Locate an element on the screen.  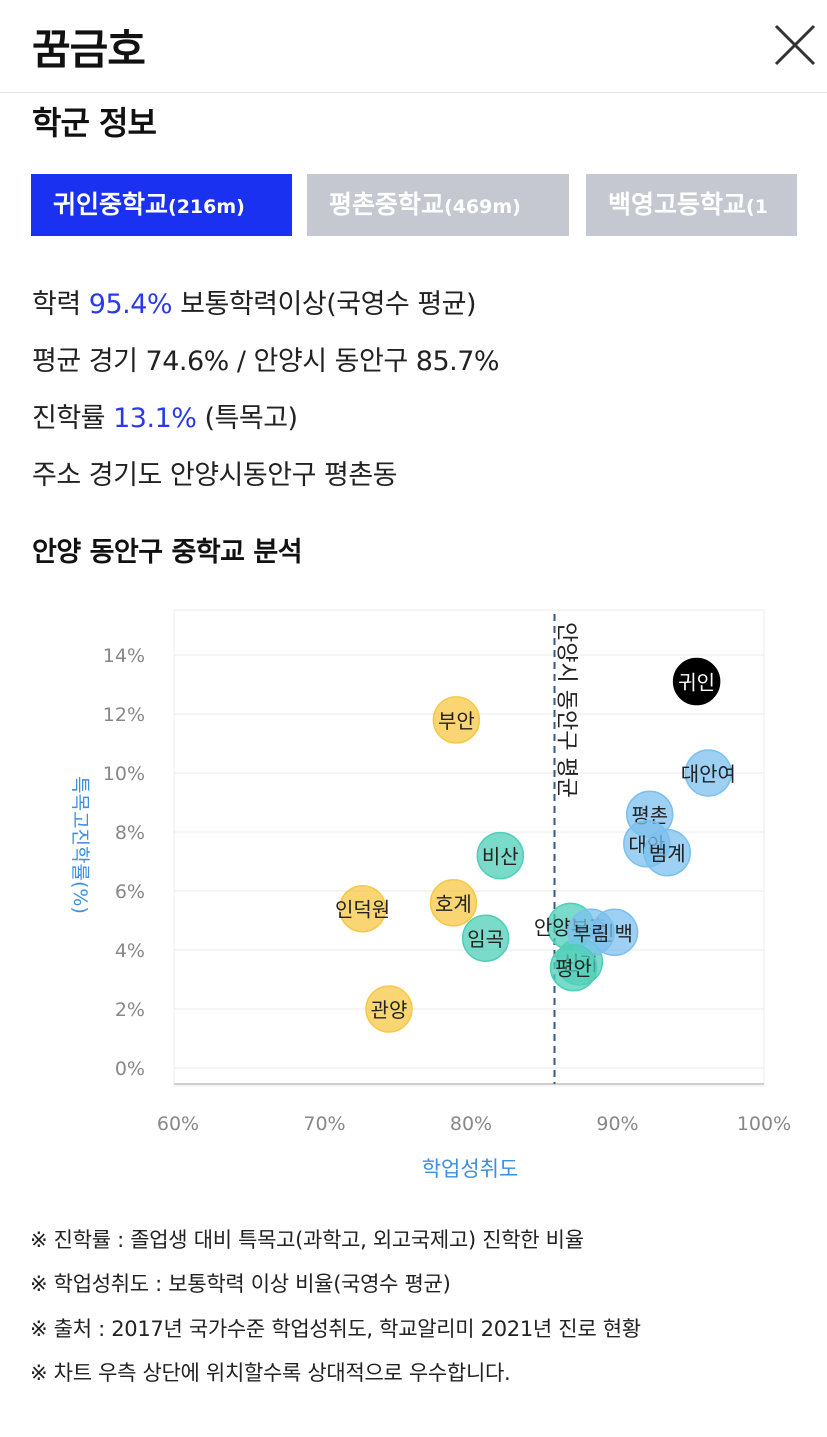
y-tick-label: 6% is located at coordinates (130, 892).